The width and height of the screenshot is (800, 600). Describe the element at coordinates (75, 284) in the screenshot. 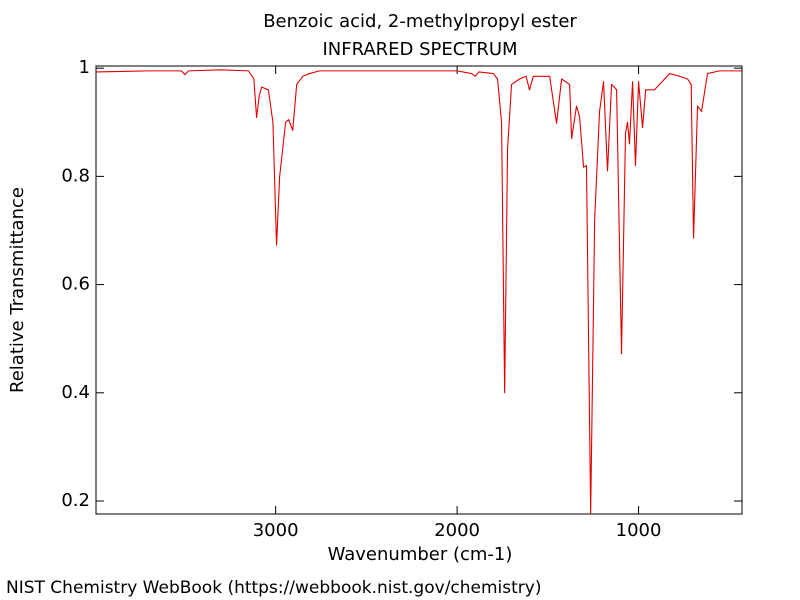

I see `y-tick-label: 0.6` at that location.